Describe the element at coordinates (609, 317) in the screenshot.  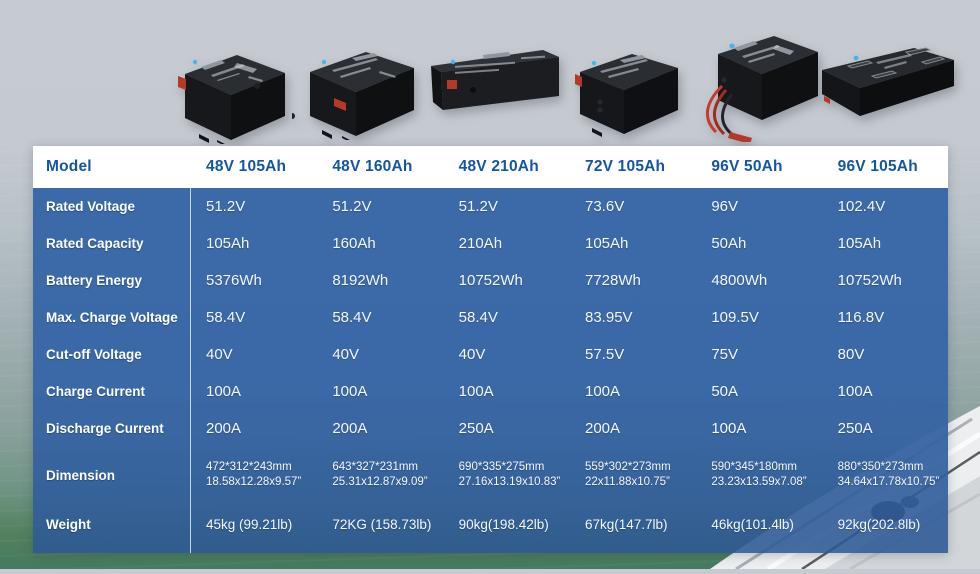
I see `spec-value: 83.95V` at that location.